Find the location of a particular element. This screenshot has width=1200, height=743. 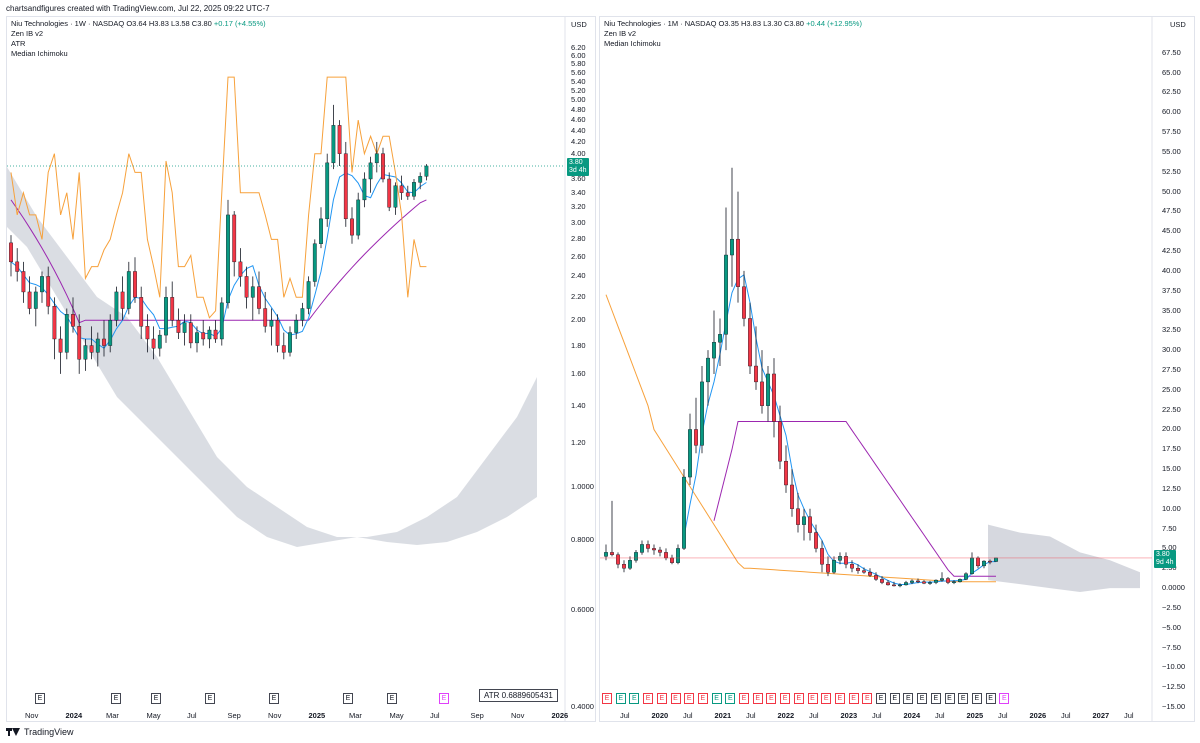

weekly-x-tick: Mar is located at coordinates (112, 715).